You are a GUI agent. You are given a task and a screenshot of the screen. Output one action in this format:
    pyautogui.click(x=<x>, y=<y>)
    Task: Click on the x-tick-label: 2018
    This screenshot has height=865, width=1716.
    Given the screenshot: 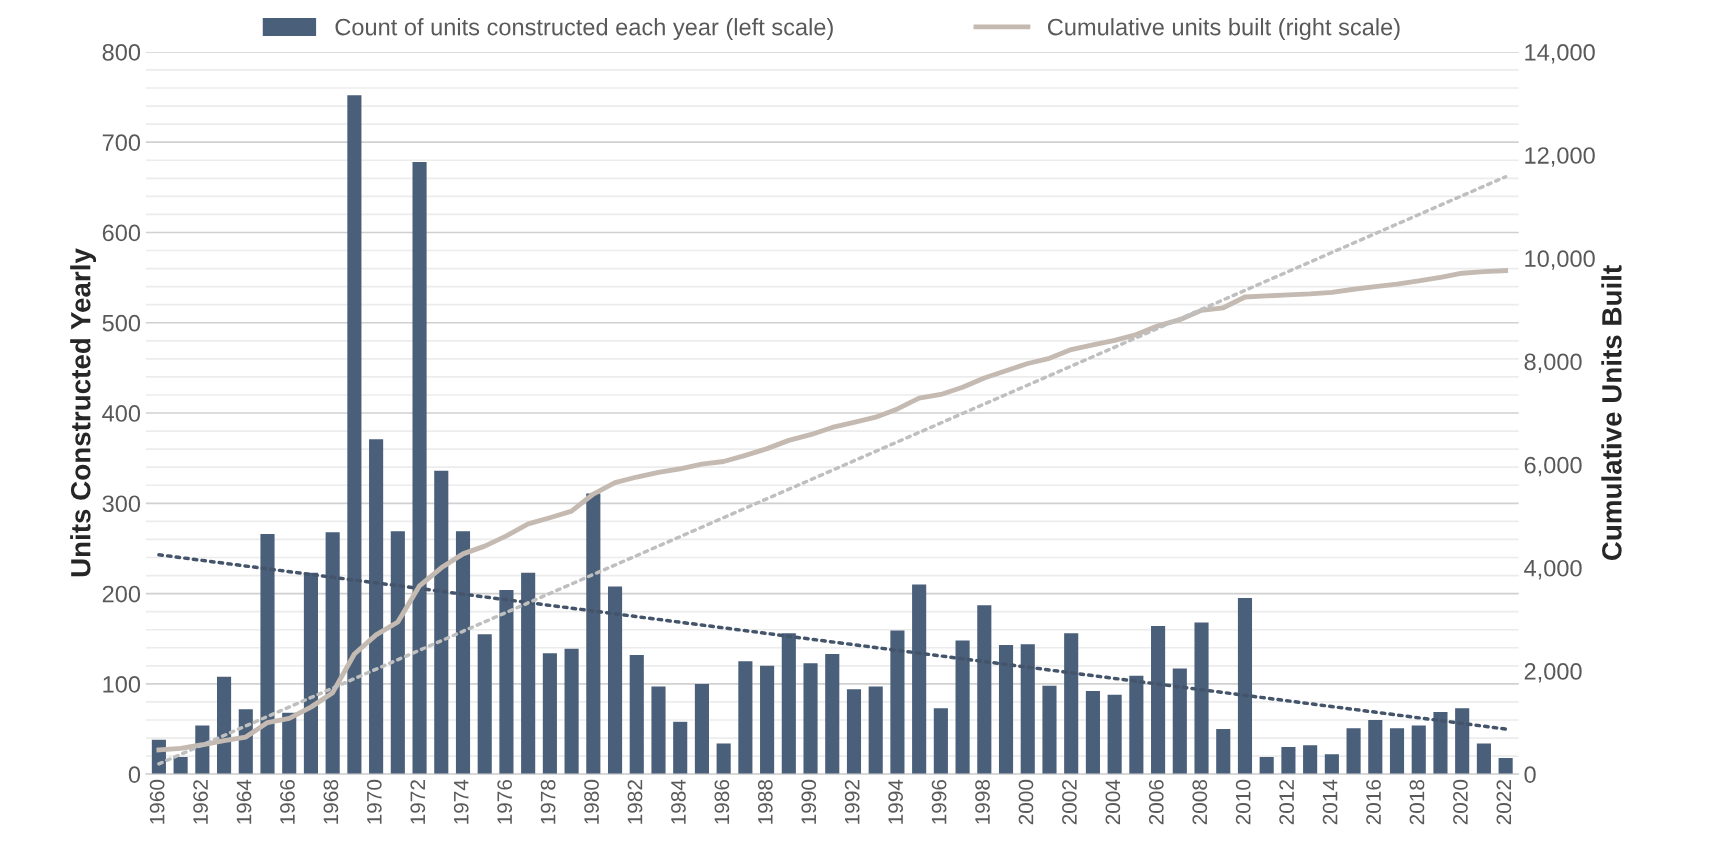 What is the action you would take?
    pyautogui.click(x=1417, y=802)
    